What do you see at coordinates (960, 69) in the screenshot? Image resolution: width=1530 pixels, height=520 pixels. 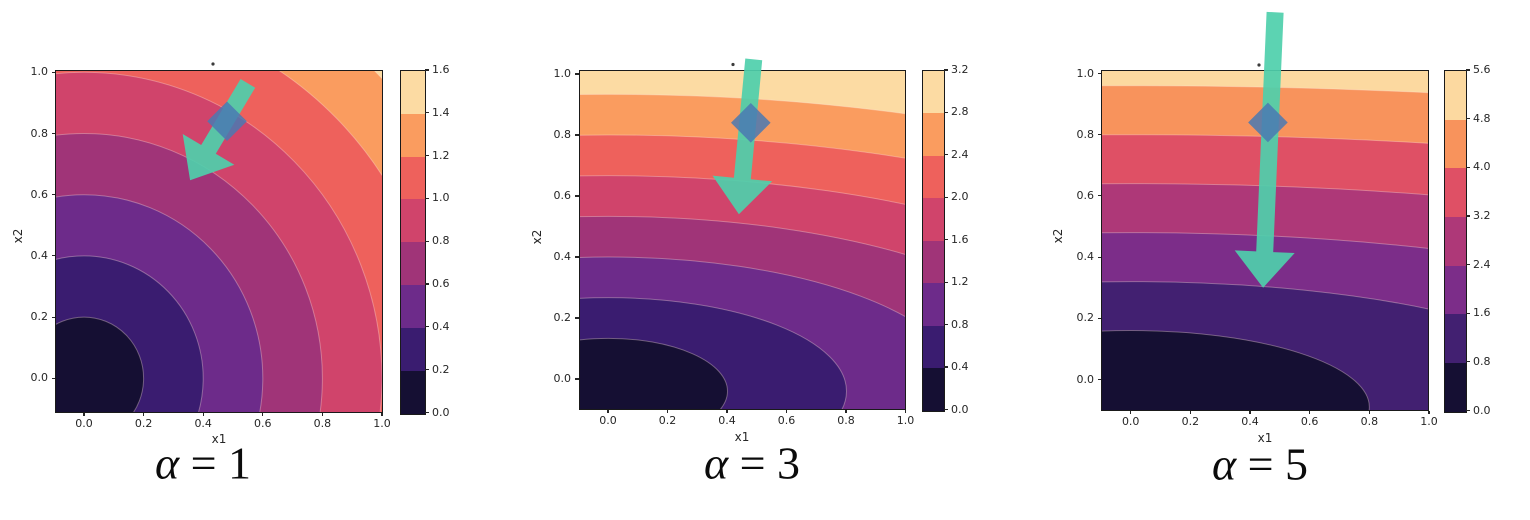 I see `colorbar-tick-label: 3.2` at bounding box center [960, 69].